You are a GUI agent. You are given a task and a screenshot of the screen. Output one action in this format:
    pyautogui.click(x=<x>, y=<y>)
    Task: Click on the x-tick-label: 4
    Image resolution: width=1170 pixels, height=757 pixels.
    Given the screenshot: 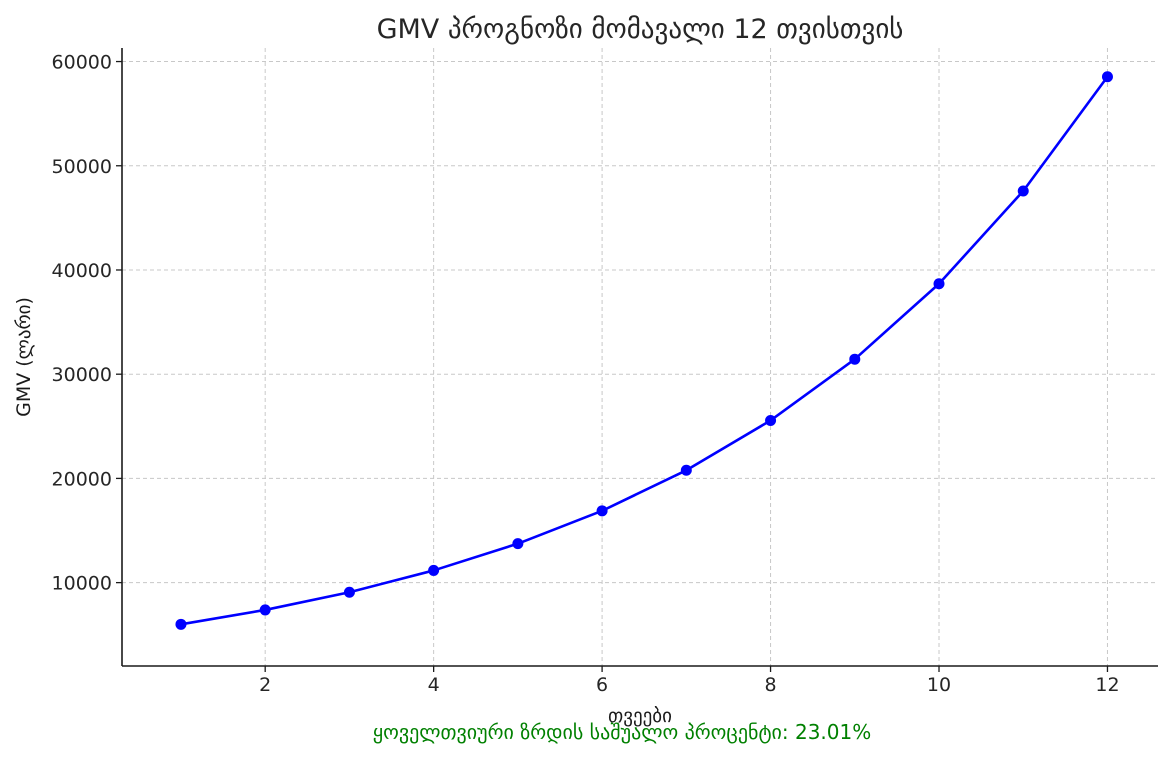 What is the action you would take?
    pyautogui.click(x=434, y=685)
    